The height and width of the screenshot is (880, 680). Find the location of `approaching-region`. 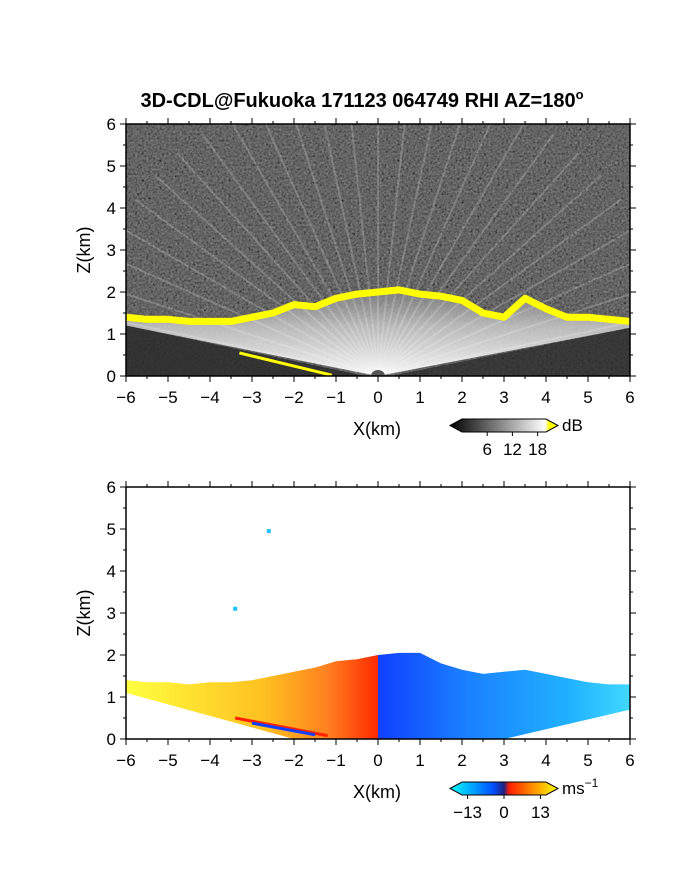

approaching-region is located at coordinates (252, 697).